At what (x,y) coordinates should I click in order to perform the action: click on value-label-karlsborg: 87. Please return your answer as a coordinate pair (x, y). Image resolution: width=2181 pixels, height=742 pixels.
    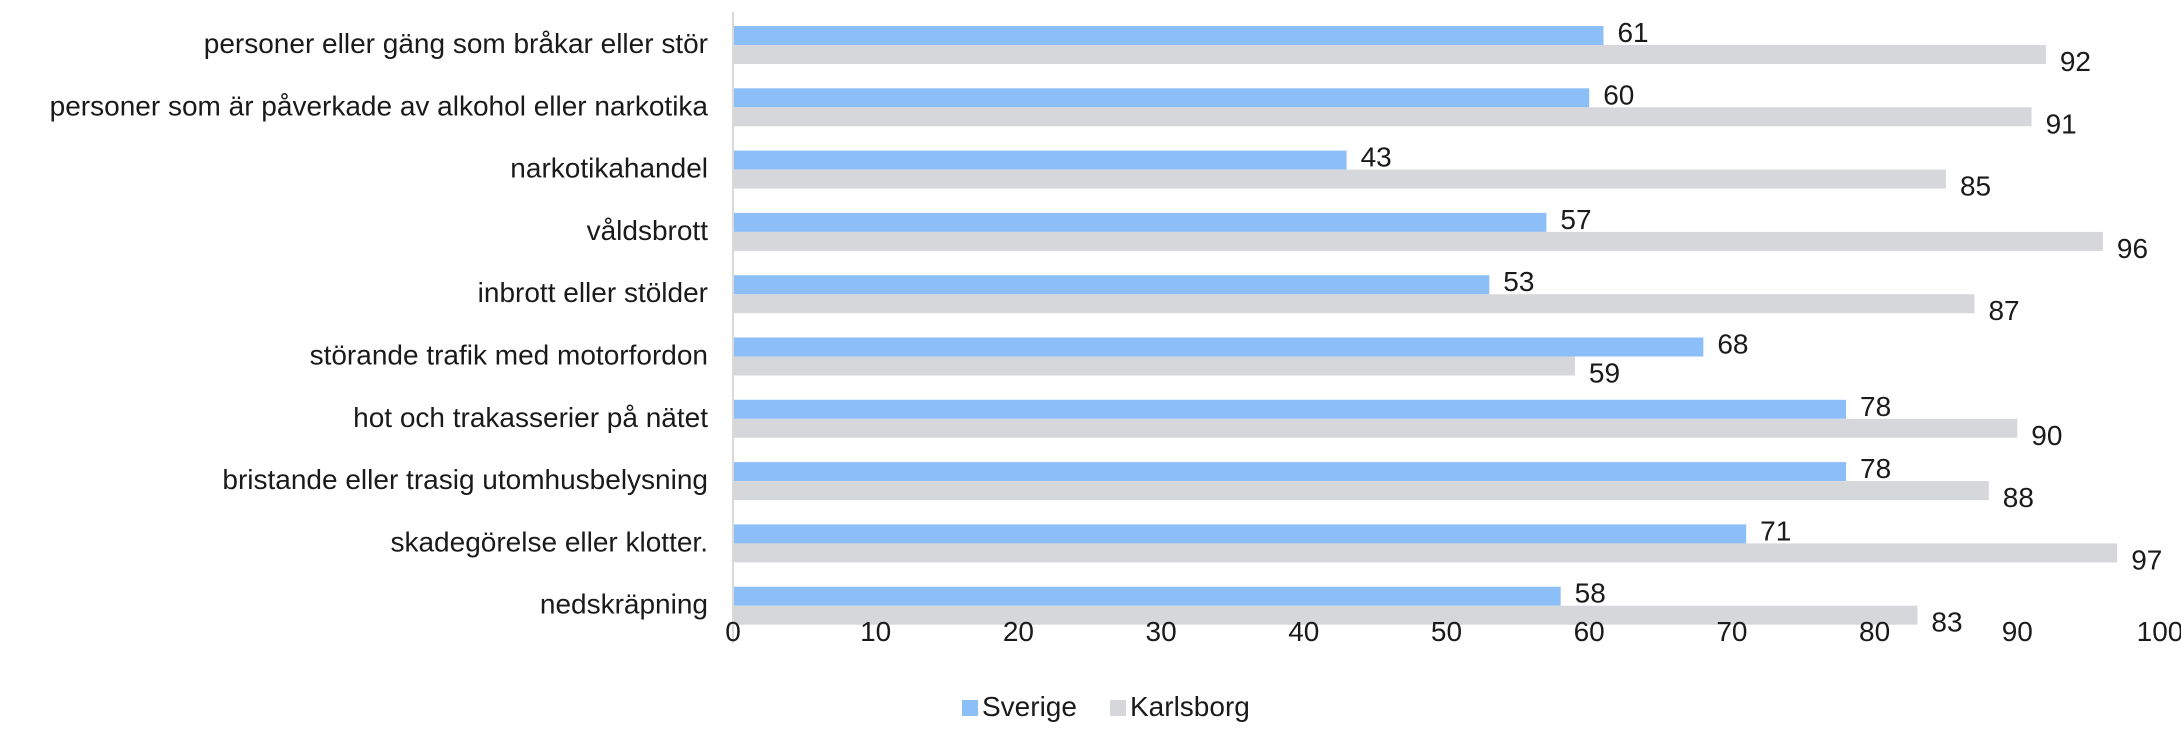
    Looking at the image, I should click on (2003, 310).